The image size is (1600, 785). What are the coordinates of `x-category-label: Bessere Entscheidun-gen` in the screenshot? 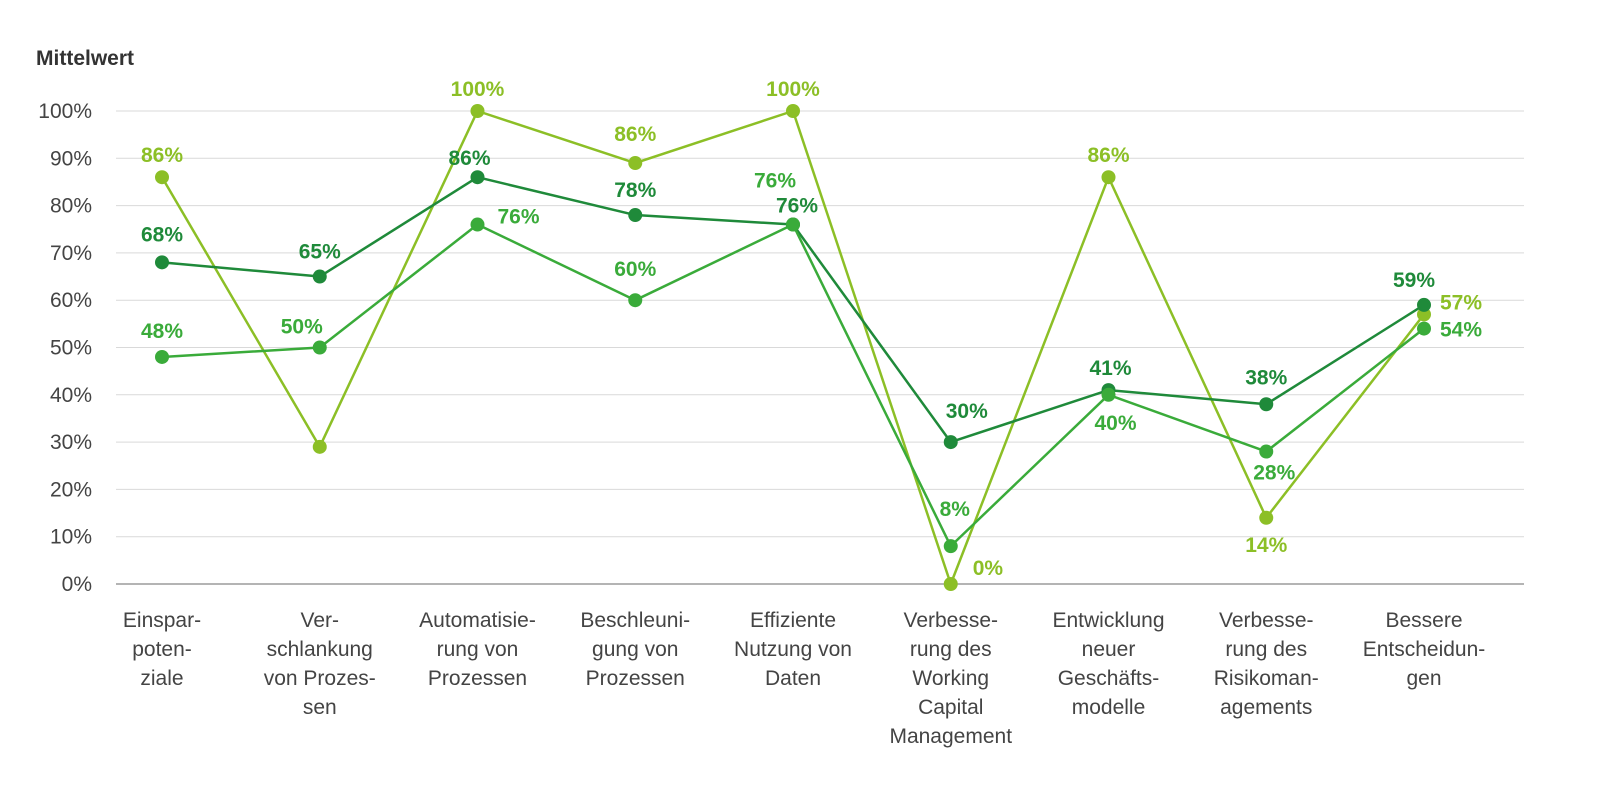 It's located at (1424, 649).